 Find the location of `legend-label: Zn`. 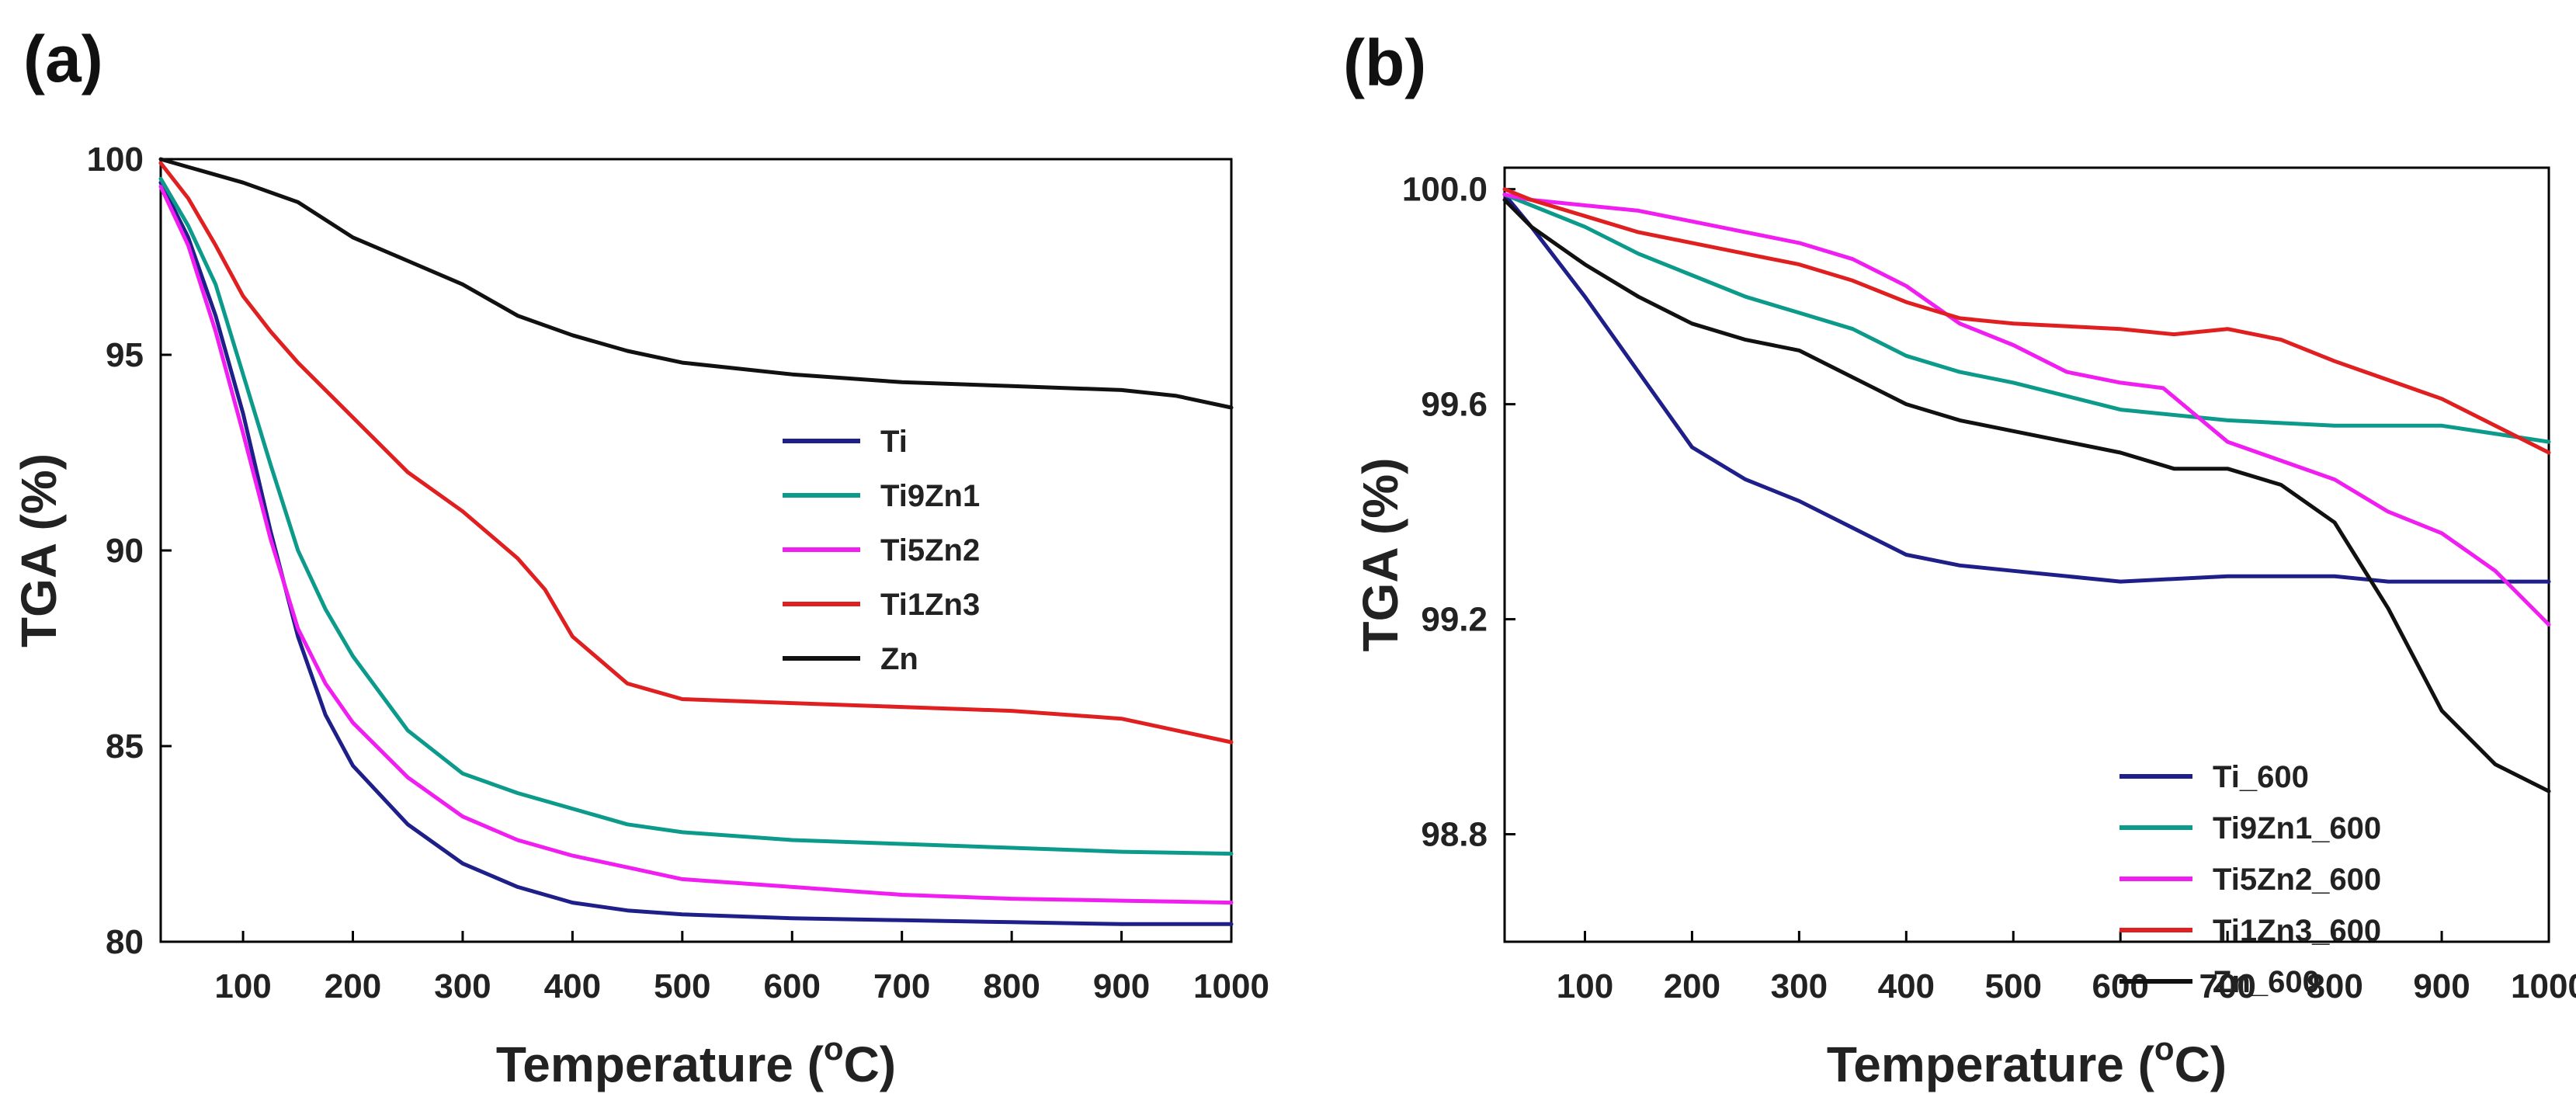

legend-label: Zn is located at coordinates (899, 659).